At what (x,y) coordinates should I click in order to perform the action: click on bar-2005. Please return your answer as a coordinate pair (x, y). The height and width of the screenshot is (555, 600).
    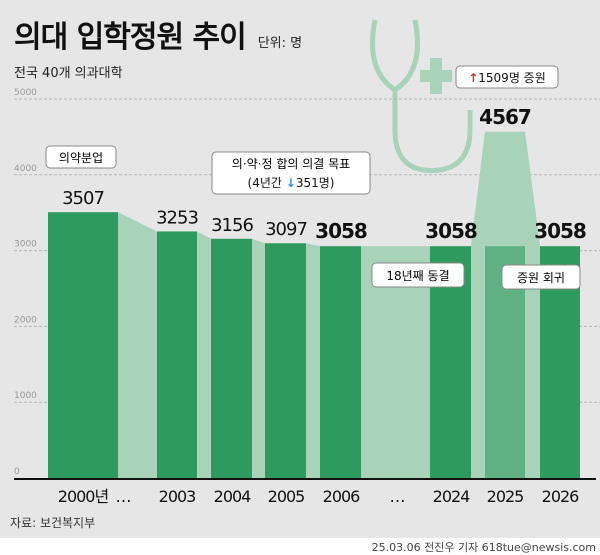
    Looking at the image, I should click on (285, 360).